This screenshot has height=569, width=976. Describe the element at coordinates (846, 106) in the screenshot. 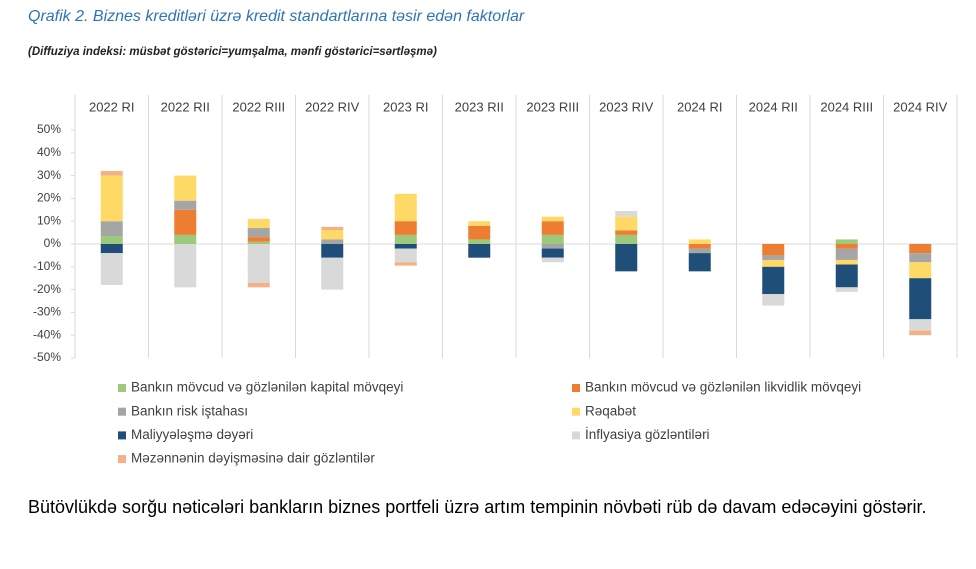

I see `x-tick-label: 2024 RIII` at that location.